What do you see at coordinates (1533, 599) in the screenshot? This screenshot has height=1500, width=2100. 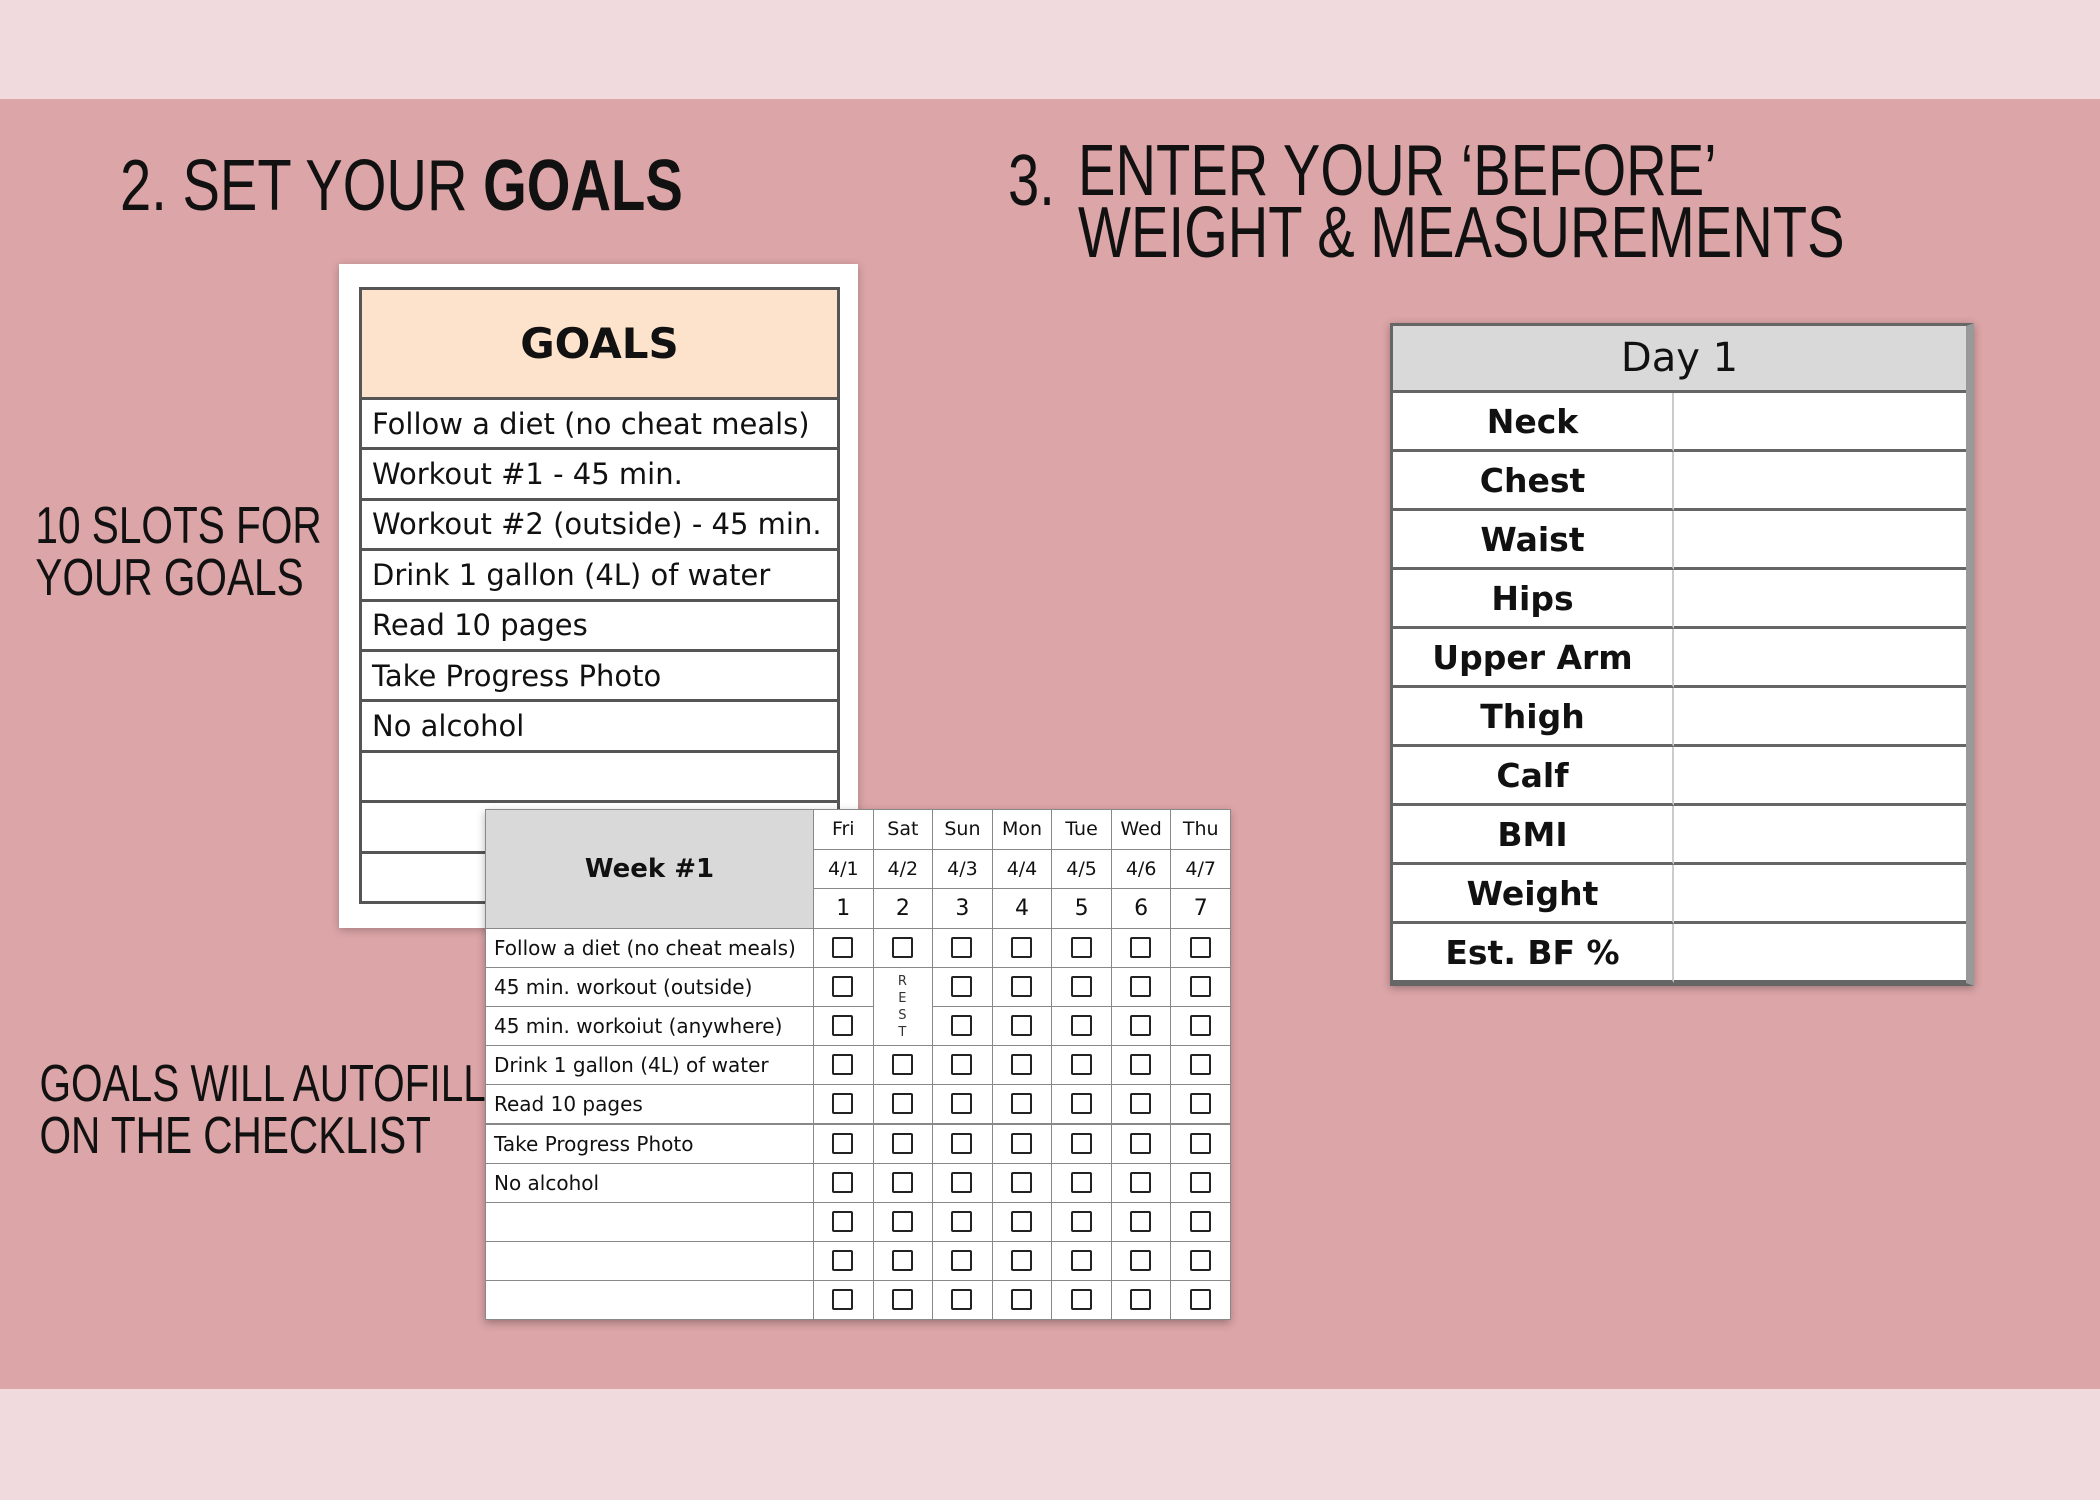 I see `measurement-label: Hips` at bounding box center [1533, 599].